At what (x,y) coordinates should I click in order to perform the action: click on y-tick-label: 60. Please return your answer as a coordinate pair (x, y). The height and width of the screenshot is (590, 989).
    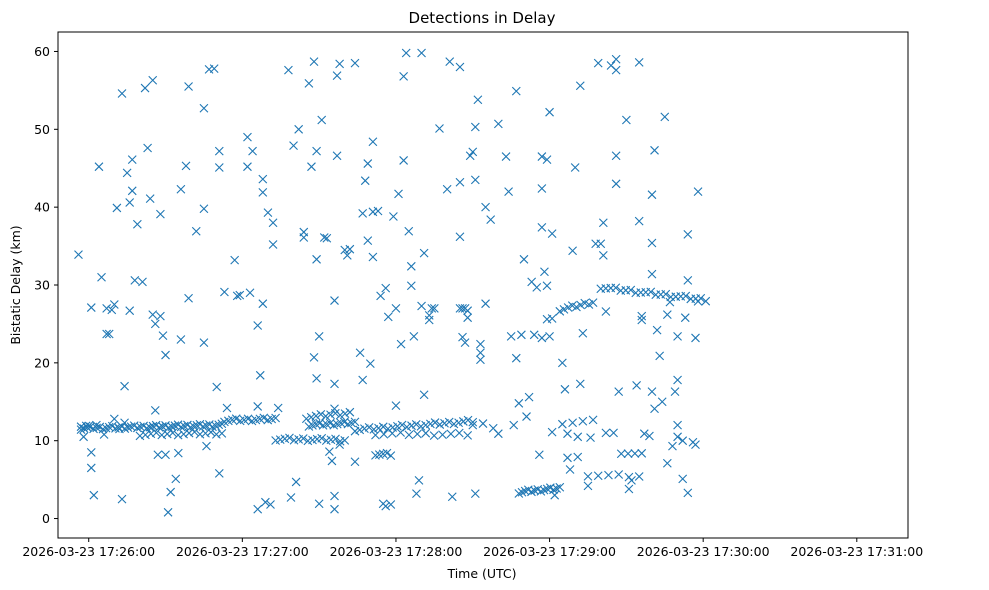
    Looking at the image, I should click on (42, 51).